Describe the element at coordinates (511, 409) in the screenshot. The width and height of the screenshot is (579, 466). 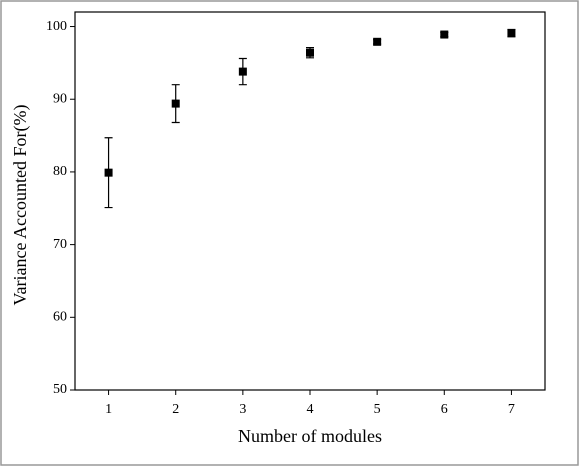
I see `x-tick-label: 7` at that location.